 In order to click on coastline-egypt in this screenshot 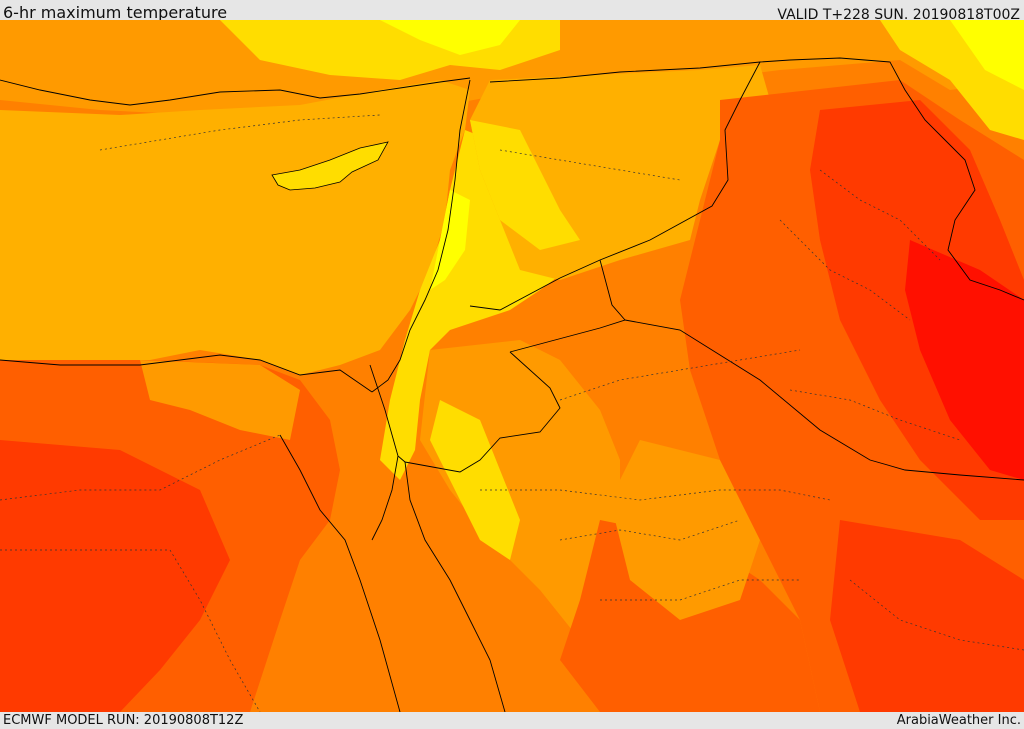, I will do `click(186, 373)`.